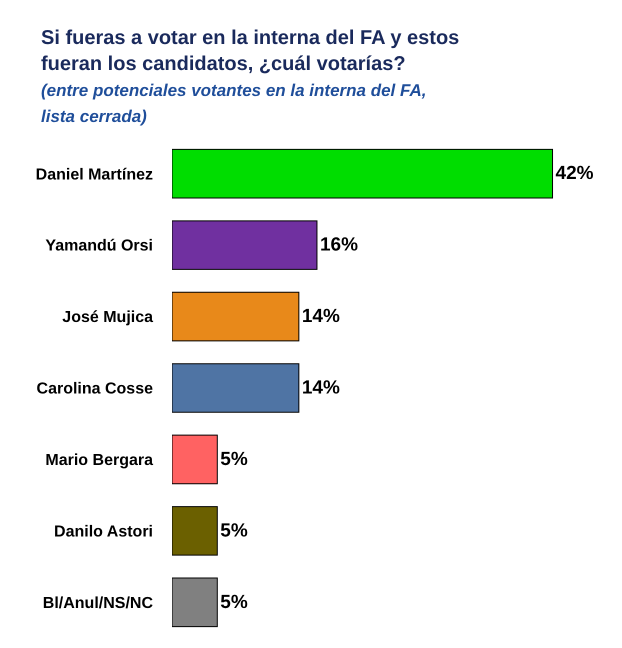 The image size is (622, 648). What do you see at coordinates (575, 173) in the screenshot?
I see `data-label: 42%` at bounding box center [575, 173].